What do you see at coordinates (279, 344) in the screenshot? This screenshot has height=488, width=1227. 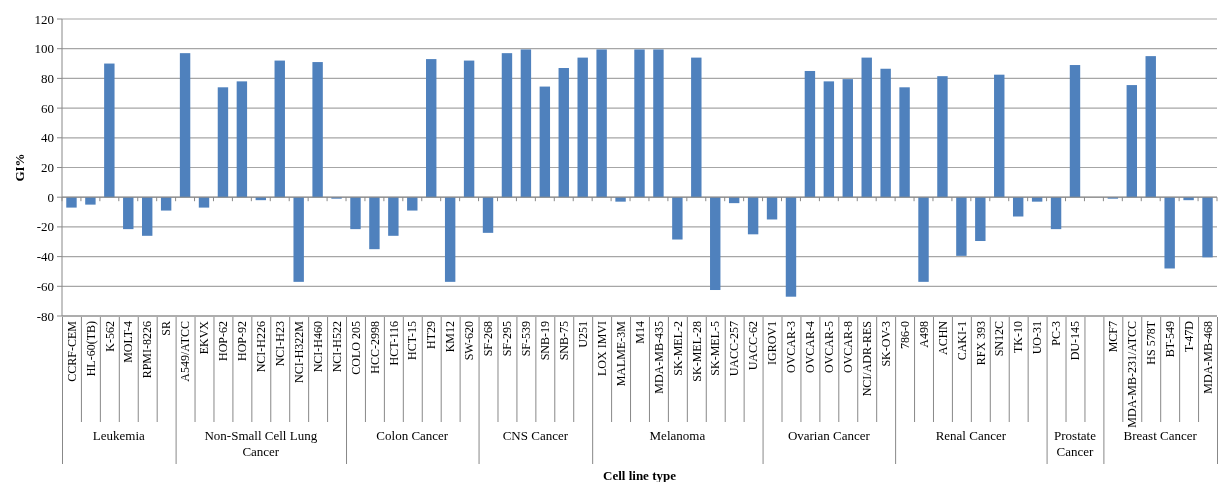 I see `x-tick-label: NCI-H23` at bounding box center [279, 344].